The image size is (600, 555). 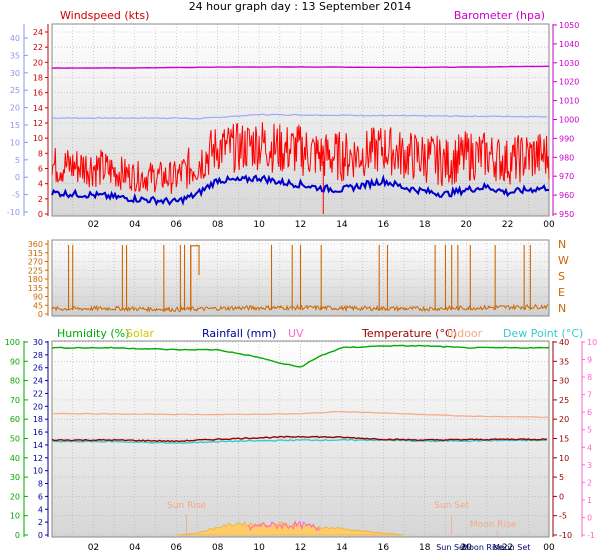 What do you see at coordinates (40, 314) in the screenshot?
I see `deg-tick-label: 0` at bounding box center [40, 314].